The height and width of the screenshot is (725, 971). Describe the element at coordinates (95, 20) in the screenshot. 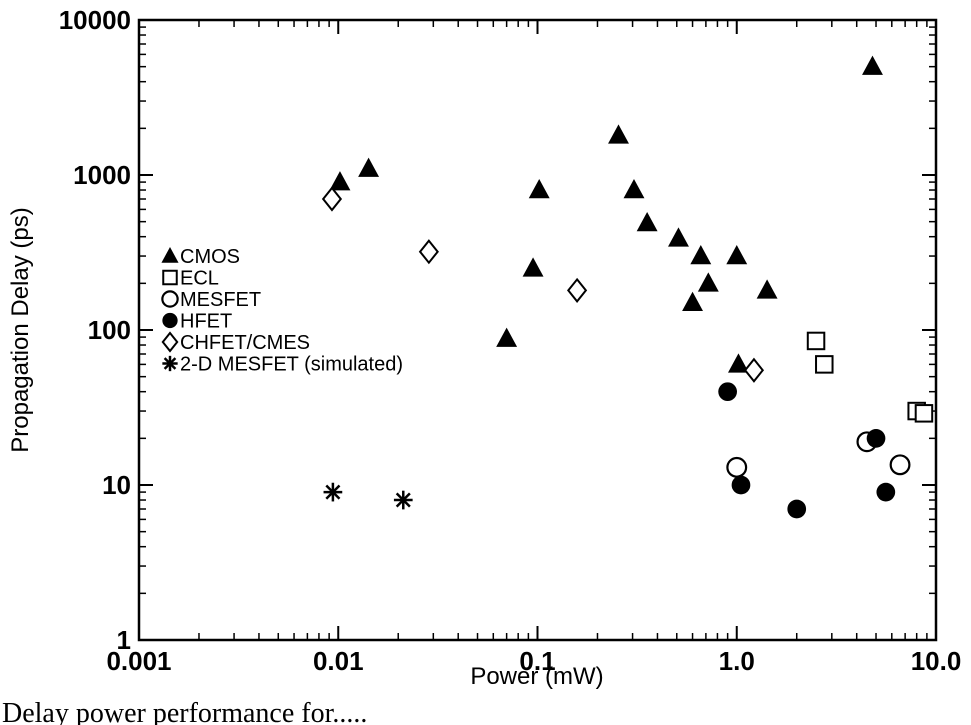

I see `y-tick-label: 10000` at that location.